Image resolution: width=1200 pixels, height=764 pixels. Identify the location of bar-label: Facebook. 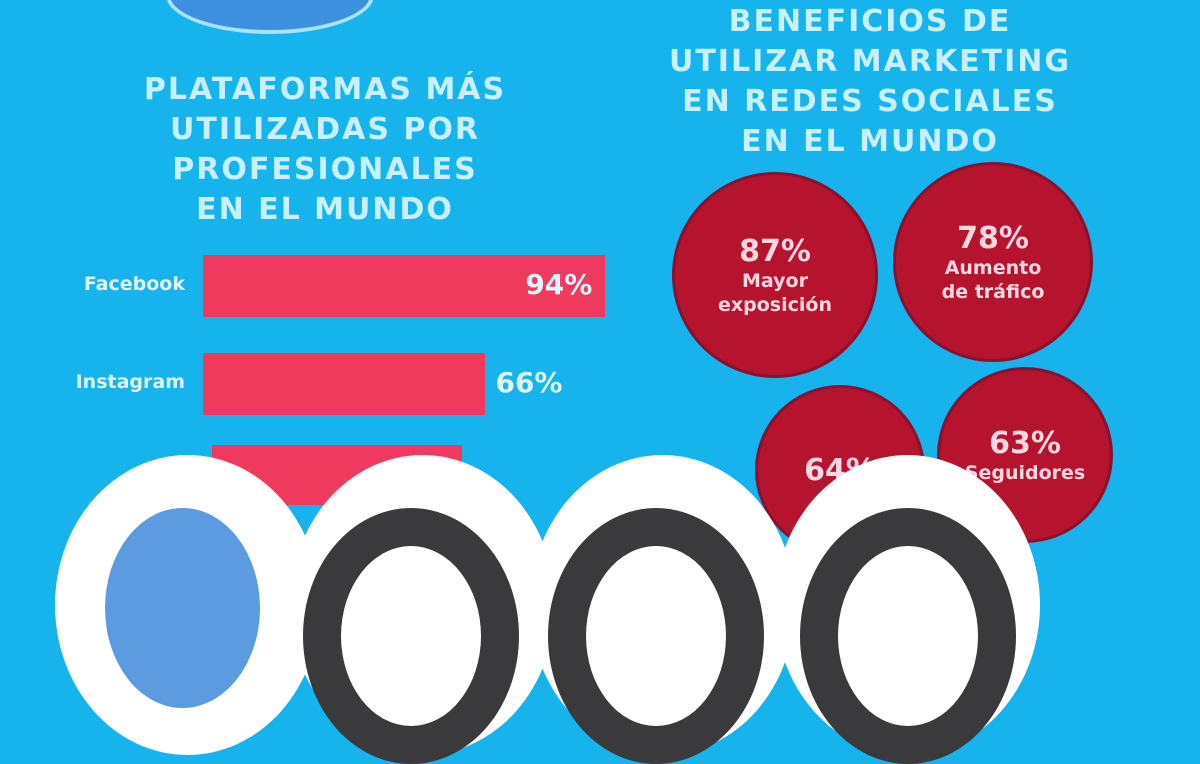
(134, 284).